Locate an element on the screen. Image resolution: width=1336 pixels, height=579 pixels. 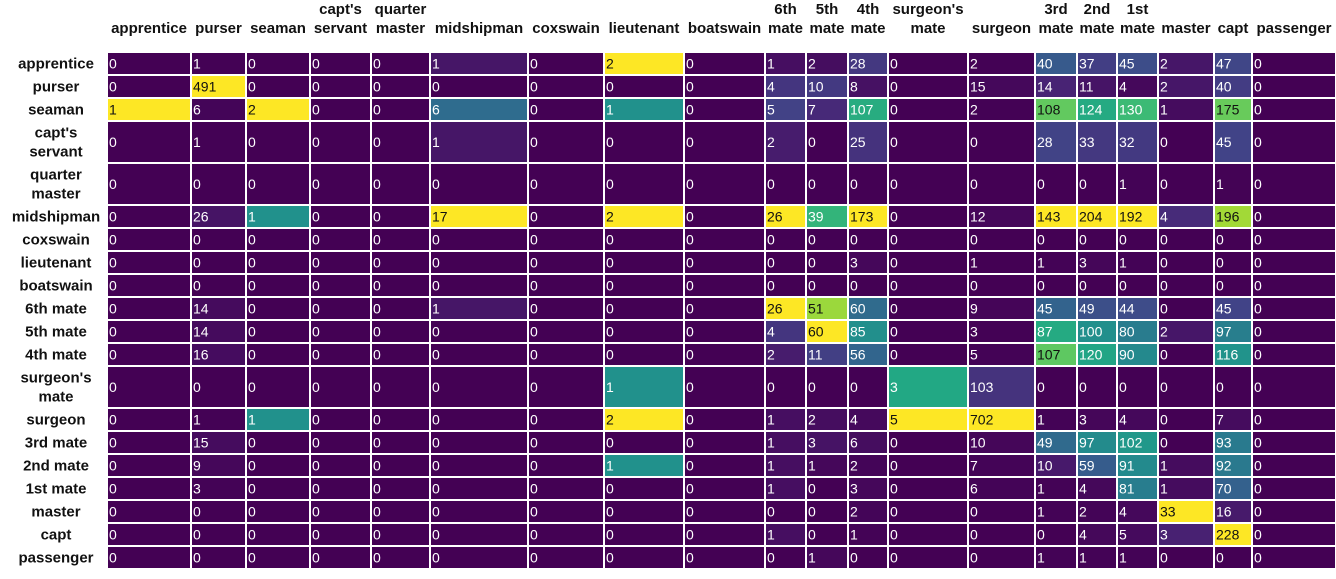
cell-value-label: 124 is located at coordinates (1091, 110).